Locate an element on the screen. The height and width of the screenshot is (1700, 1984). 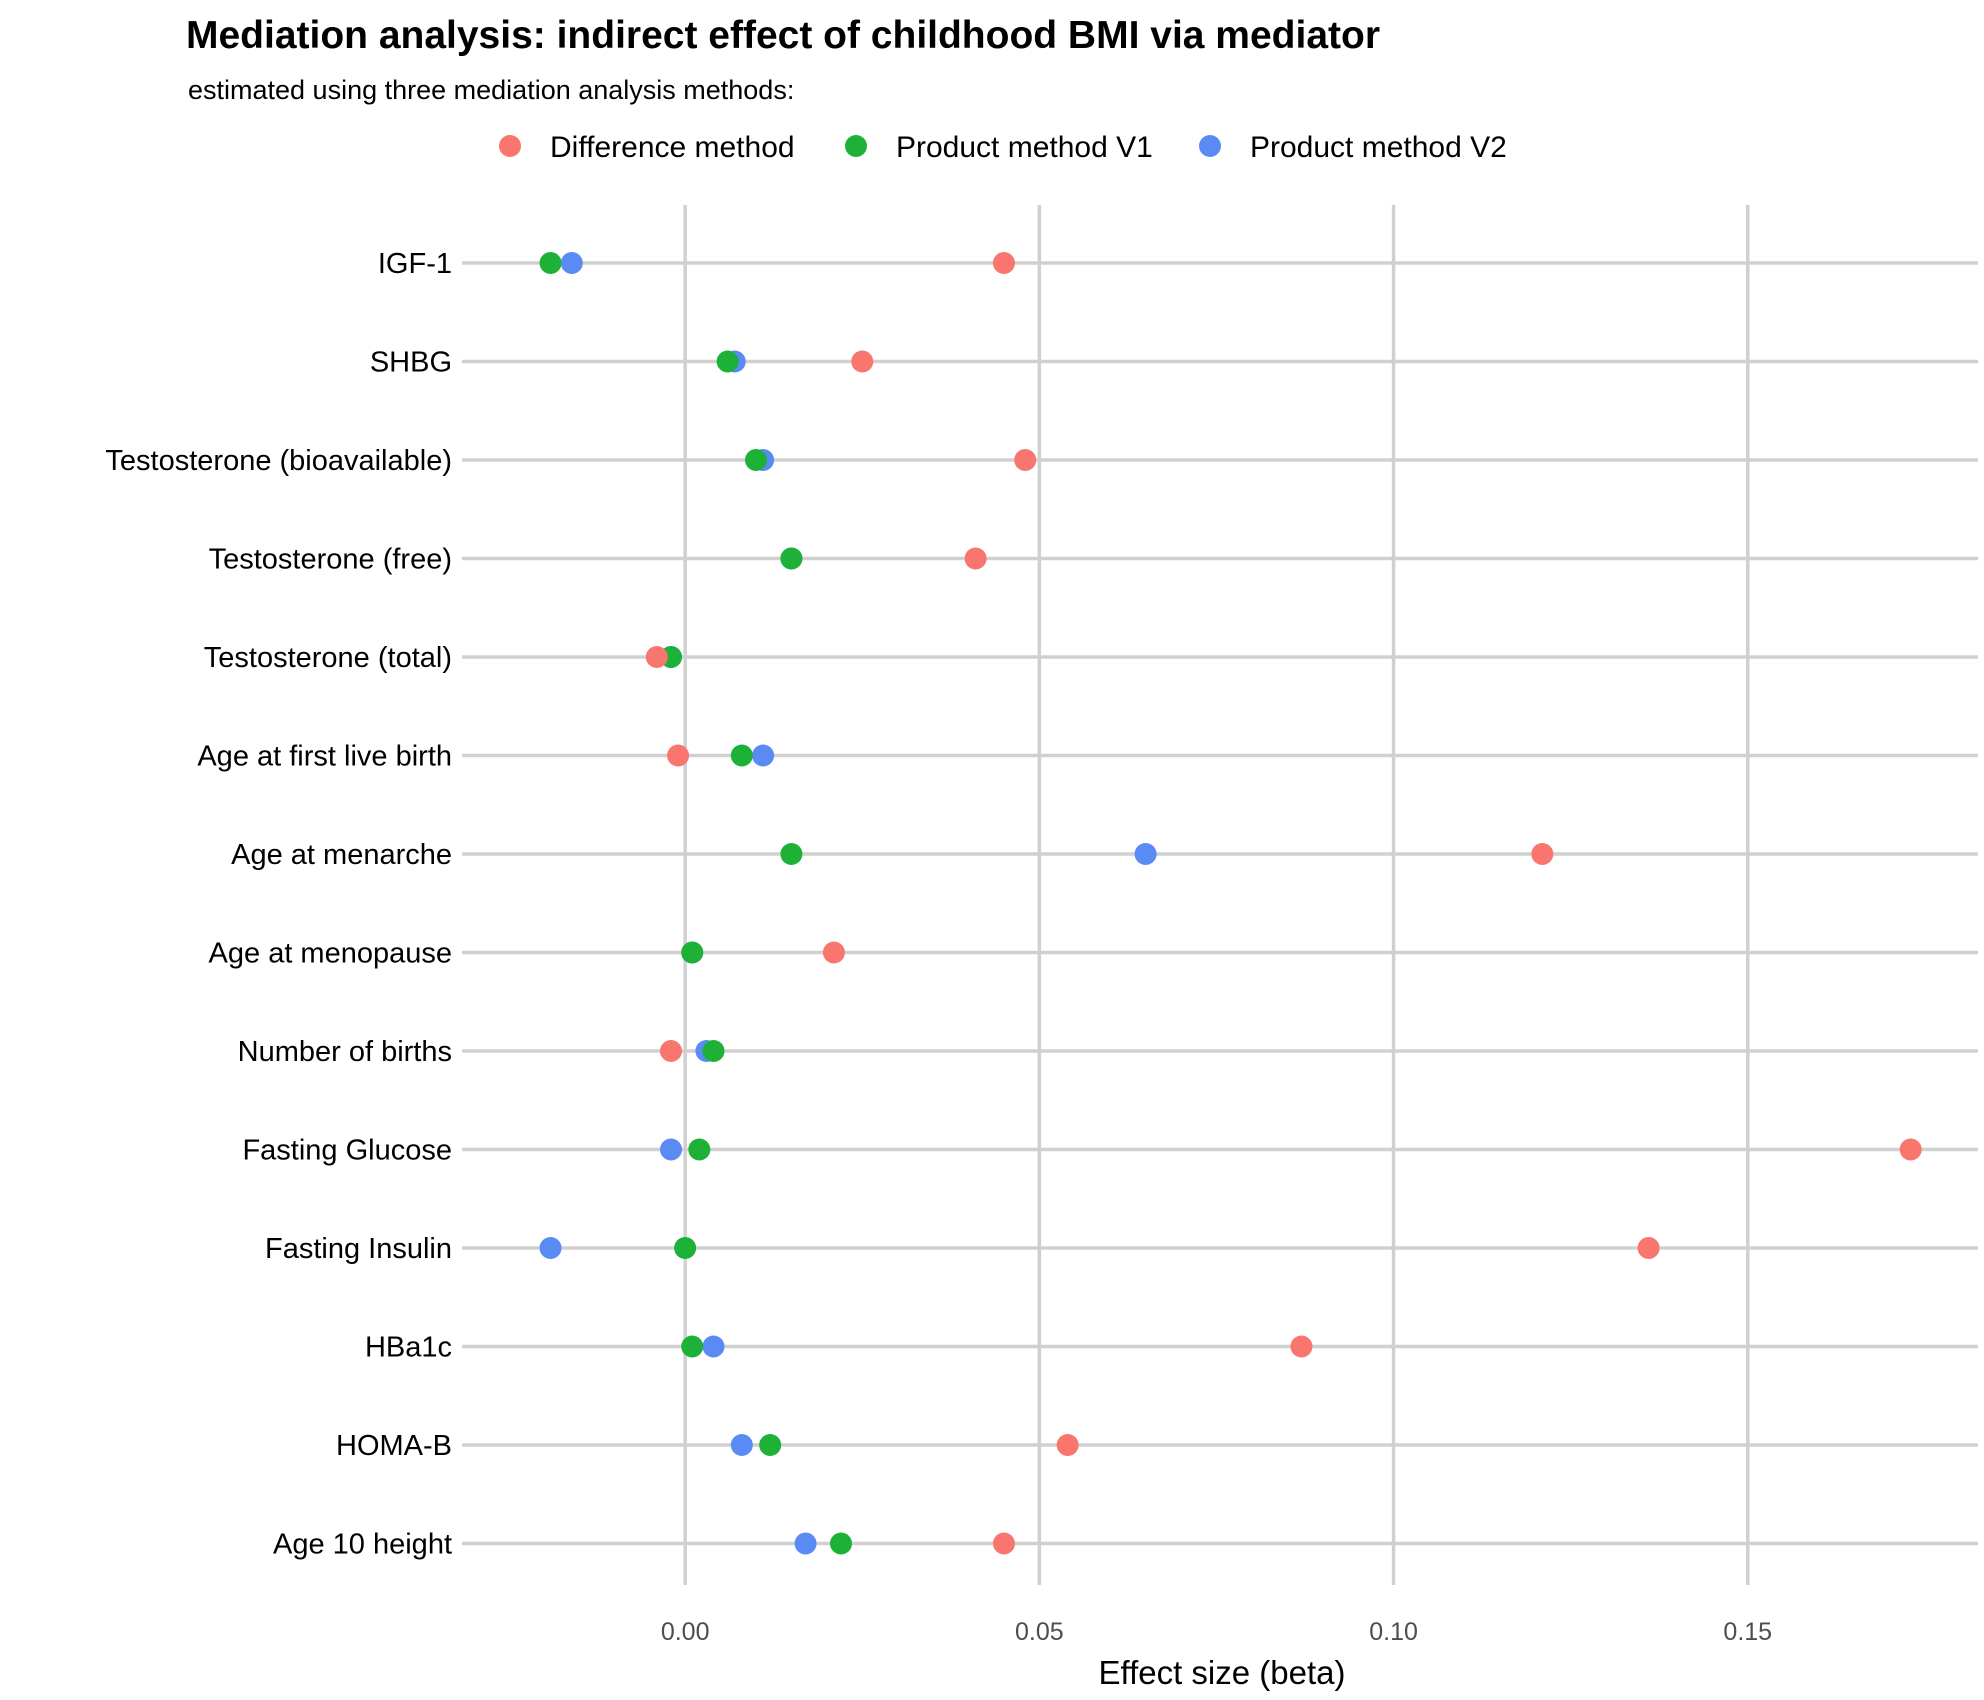
x-tick-label: 0.10 is located at coordinates (1393, 1632).